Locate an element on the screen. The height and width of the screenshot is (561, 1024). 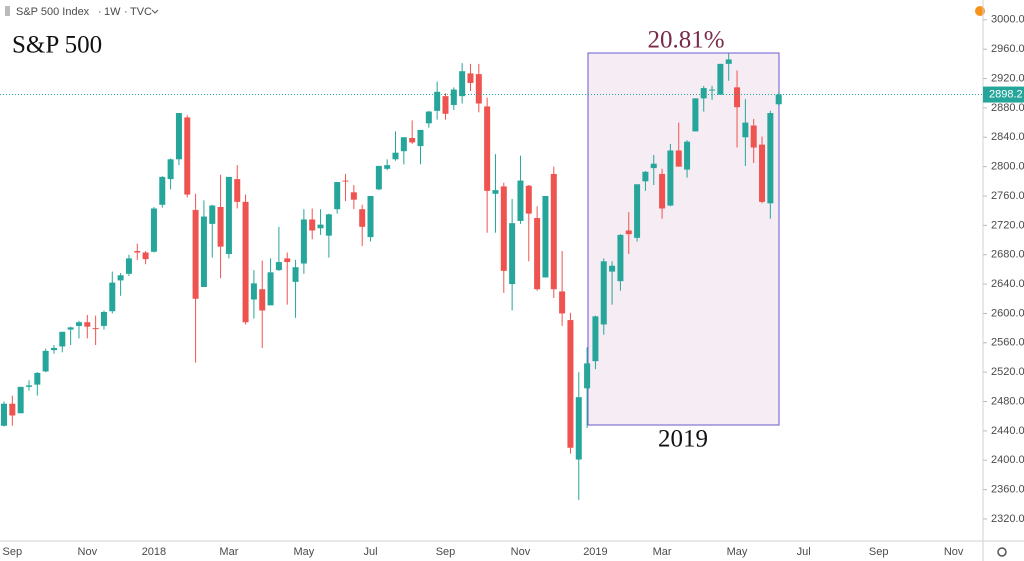
y-tick-label: 2480.0 is located at coordinates (1007, 401).